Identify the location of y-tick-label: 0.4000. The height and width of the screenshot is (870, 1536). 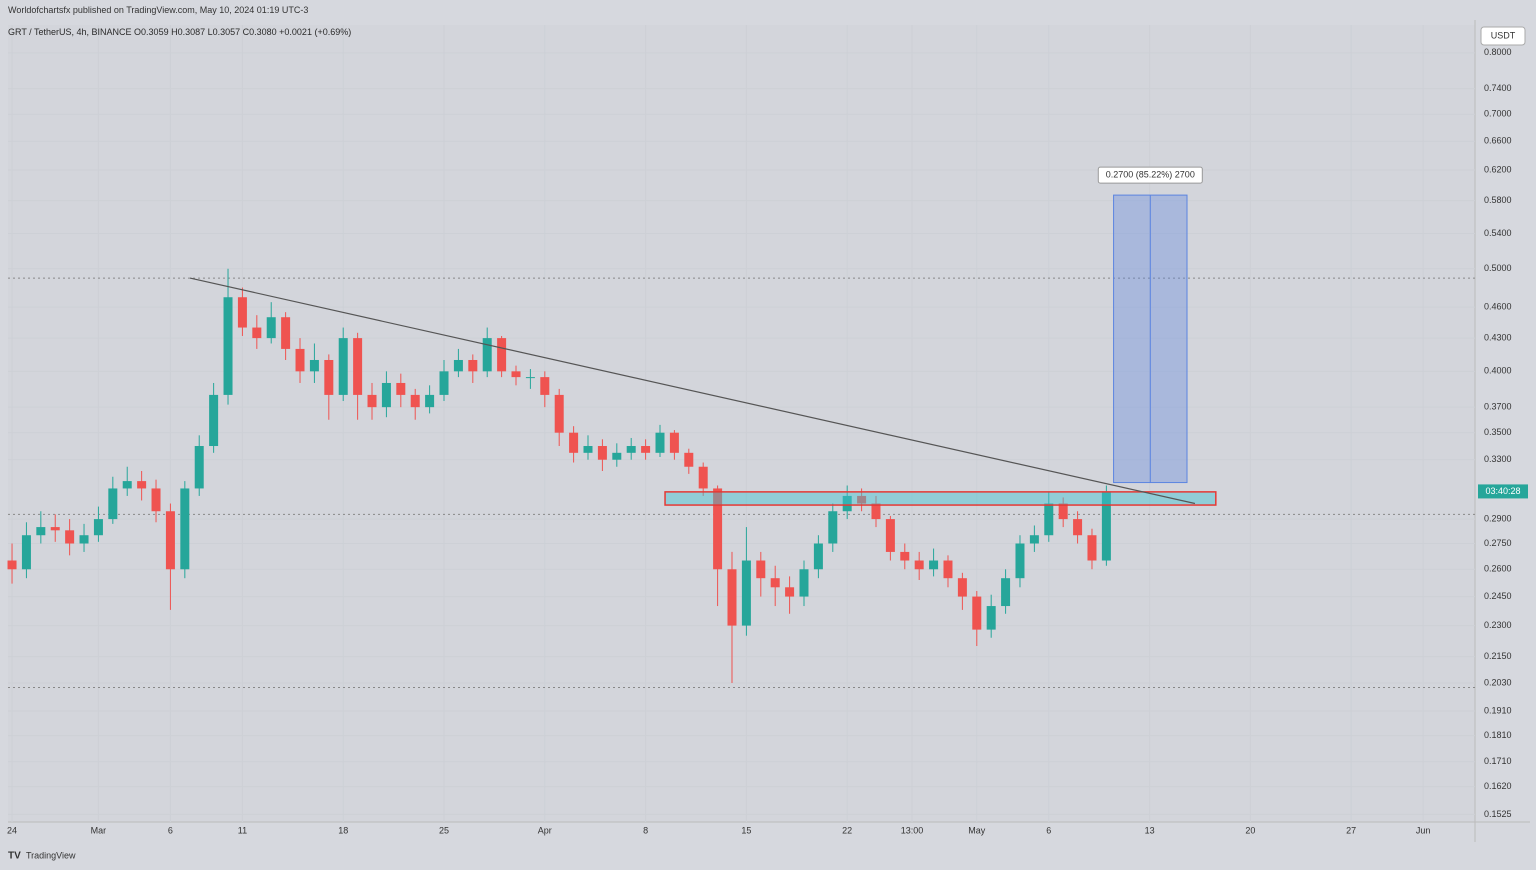
(1498, 371).